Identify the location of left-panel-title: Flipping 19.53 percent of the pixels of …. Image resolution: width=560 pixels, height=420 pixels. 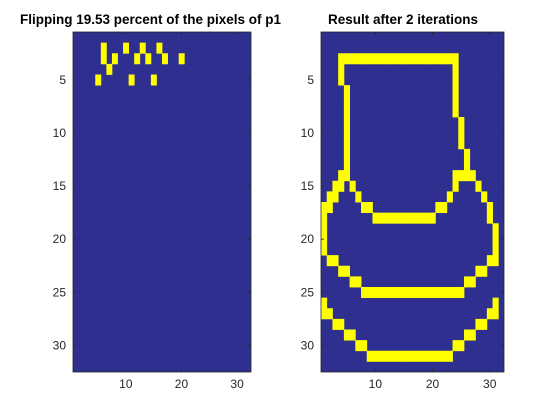
(151, 19).